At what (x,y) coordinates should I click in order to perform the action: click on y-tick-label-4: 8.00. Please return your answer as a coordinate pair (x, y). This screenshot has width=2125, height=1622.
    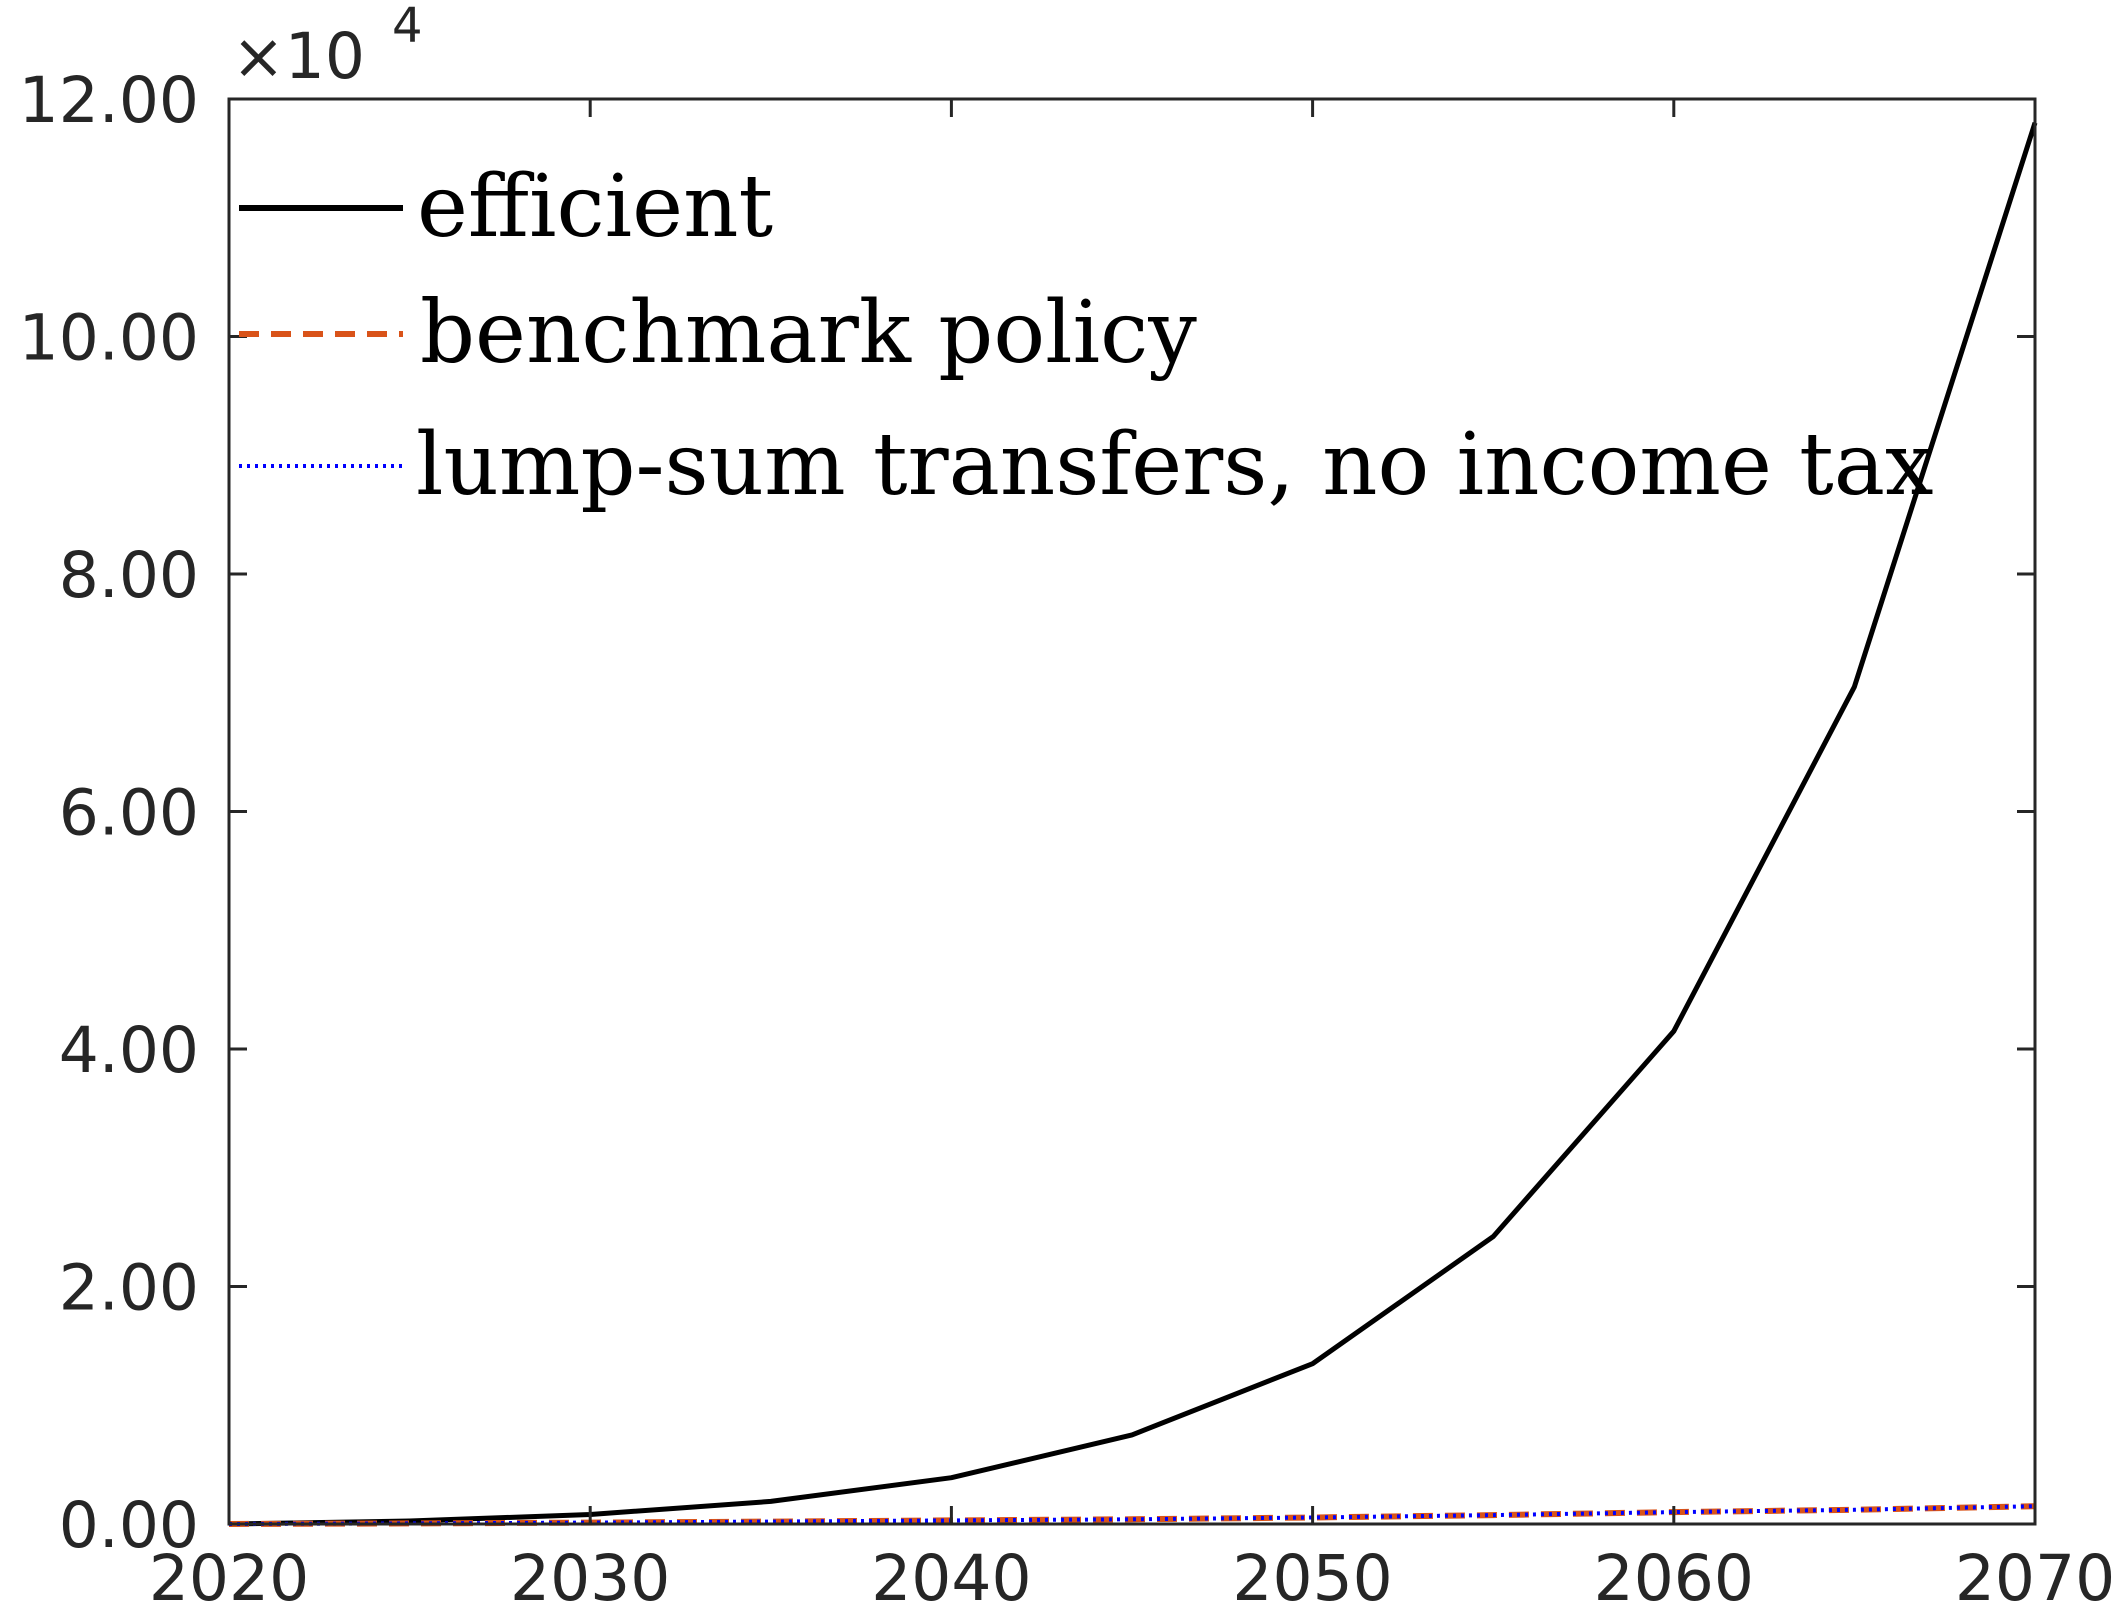
    Looking at the image, I should click on (129, 575).